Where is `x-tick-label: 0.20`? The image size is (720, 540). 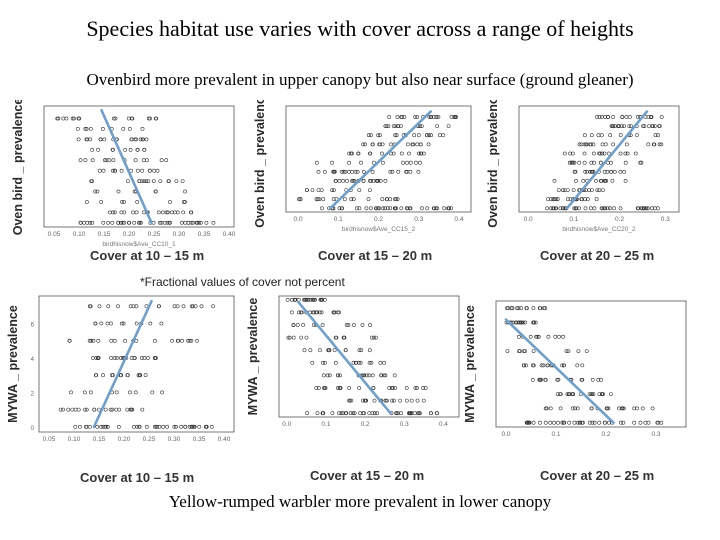 x-tick-label: 0.20 is located at coordinates (129, 234).